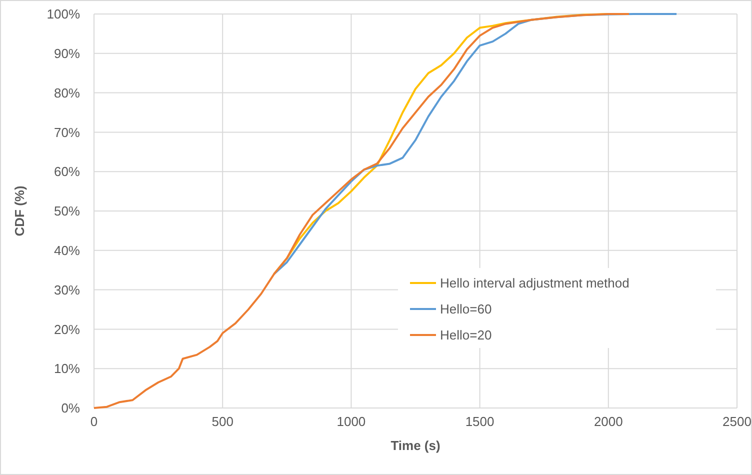 Image resolution: width=752 pixels, height=475 pixels. I want to click on y-tick-label: 90%, so click(67, 53).